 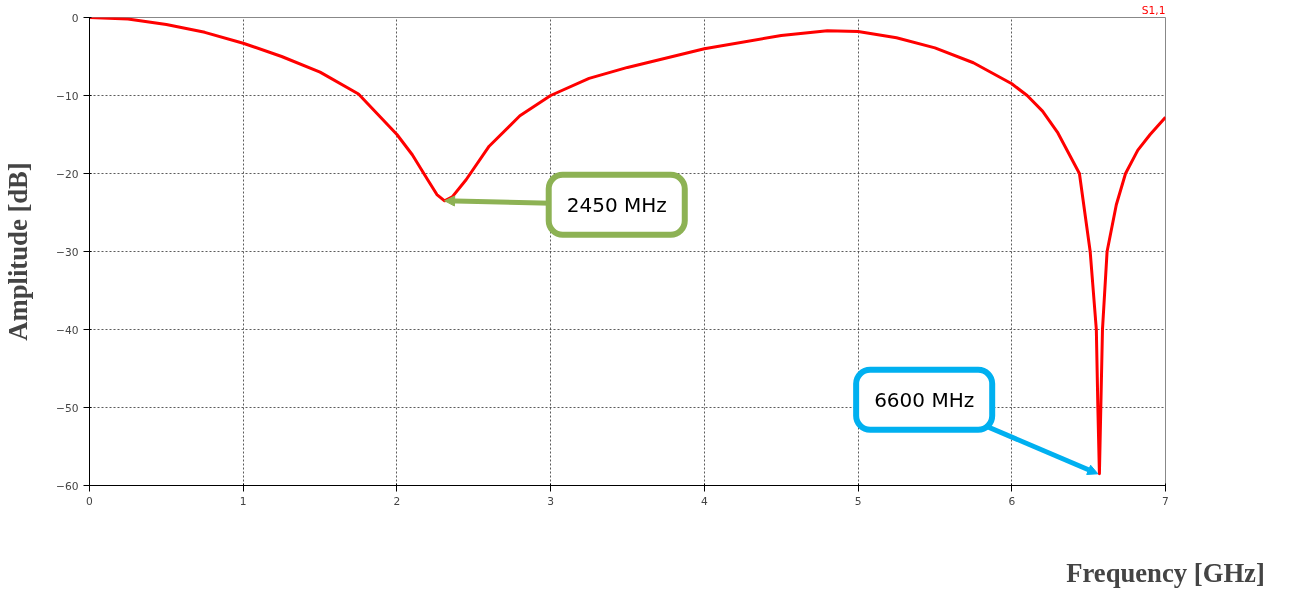 What do you see at coordinates (397, 501) in the screenshot?
I see `x-tick-label: 2` at bounding box center [397, 501].